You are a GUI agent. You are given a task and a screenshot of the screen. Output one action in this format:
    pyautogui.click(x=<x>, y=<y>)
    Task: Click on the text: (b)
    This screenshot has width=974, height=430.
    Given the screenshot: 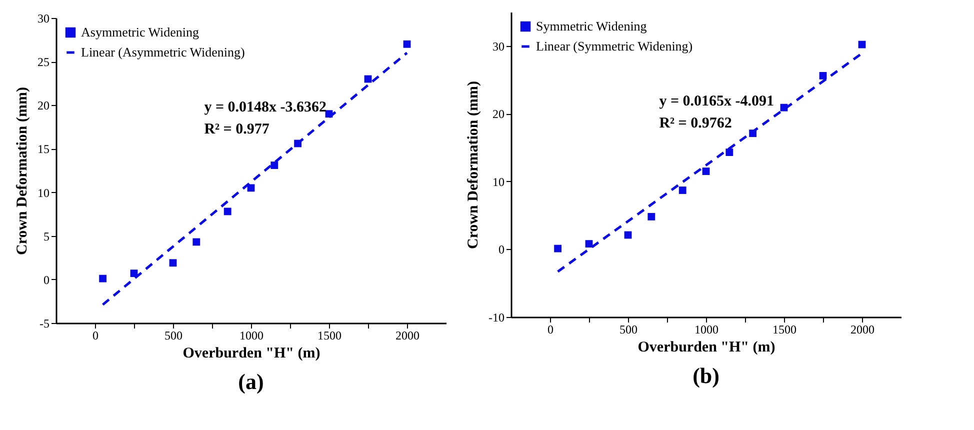 What is the action you would take?
    pyautogui.click(x=706, y=375)
    